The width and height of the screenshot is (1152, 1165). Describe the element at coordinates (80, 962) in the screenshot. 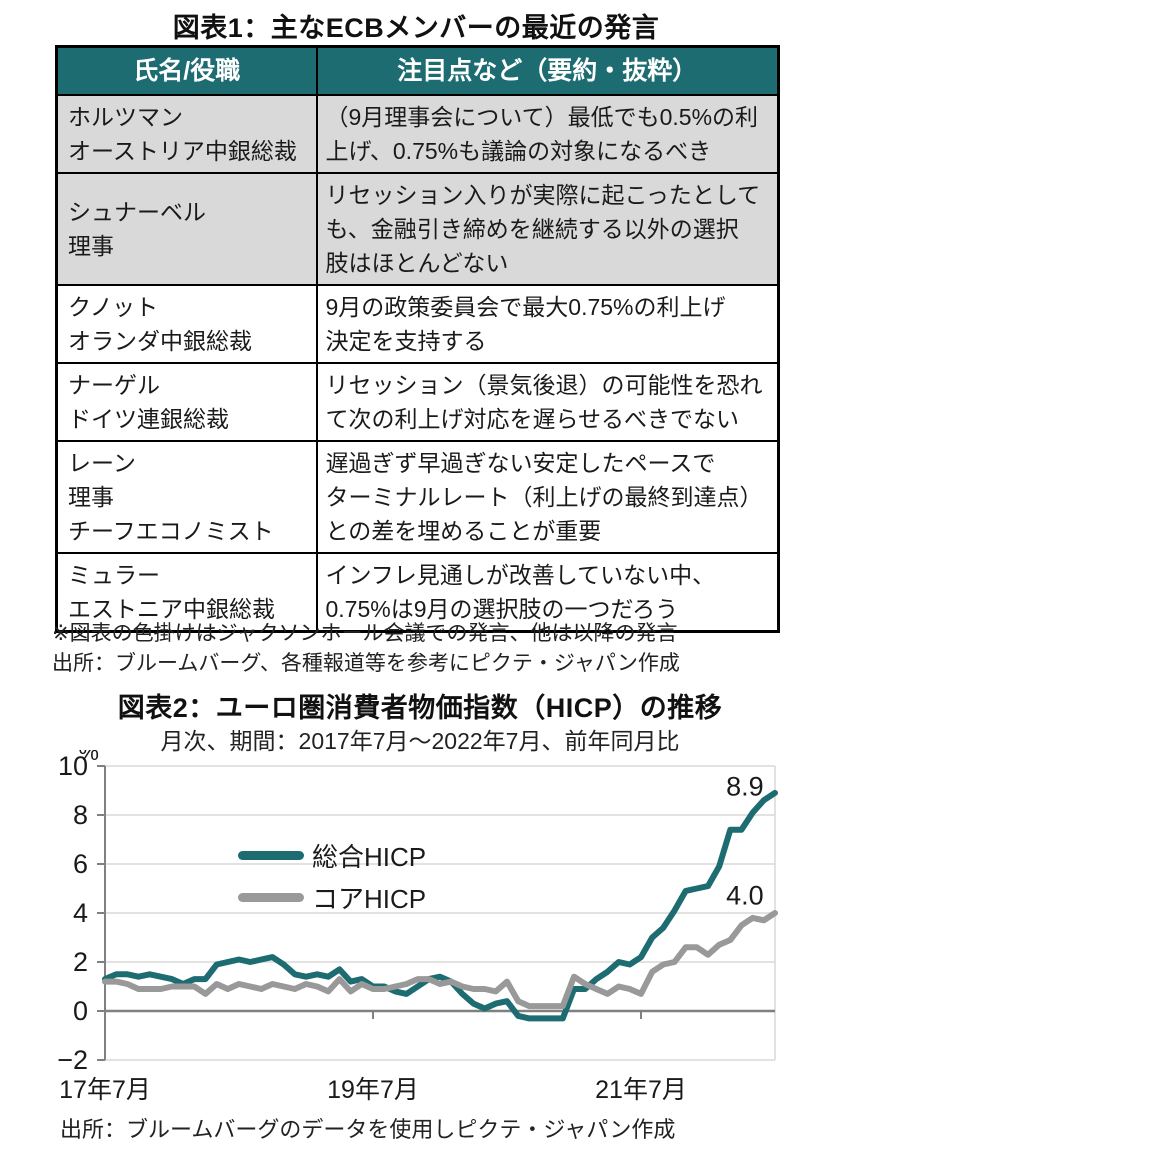

I see `y-tick-label: 2` at that location.